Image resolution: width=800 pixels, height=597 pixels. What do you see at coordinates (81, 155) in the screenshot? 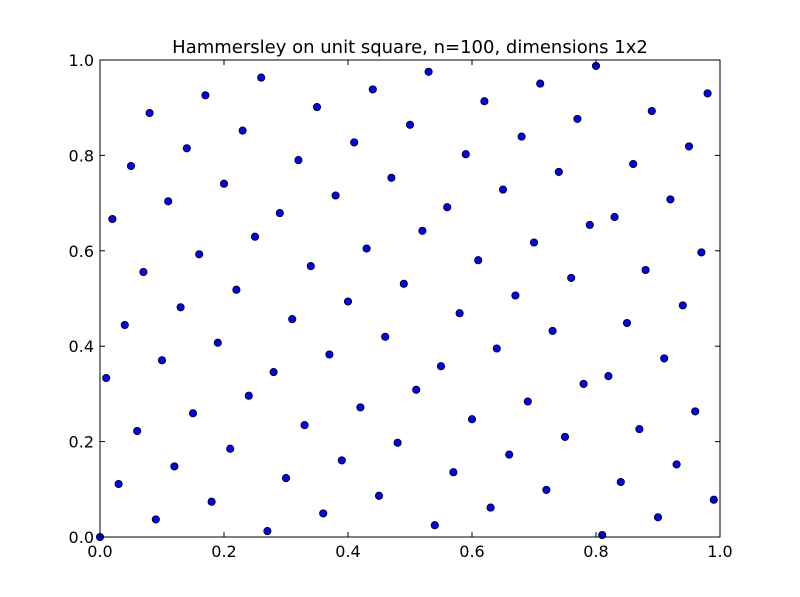
I see `y-tick-label: 0.8` at bounding box center [81, 155].